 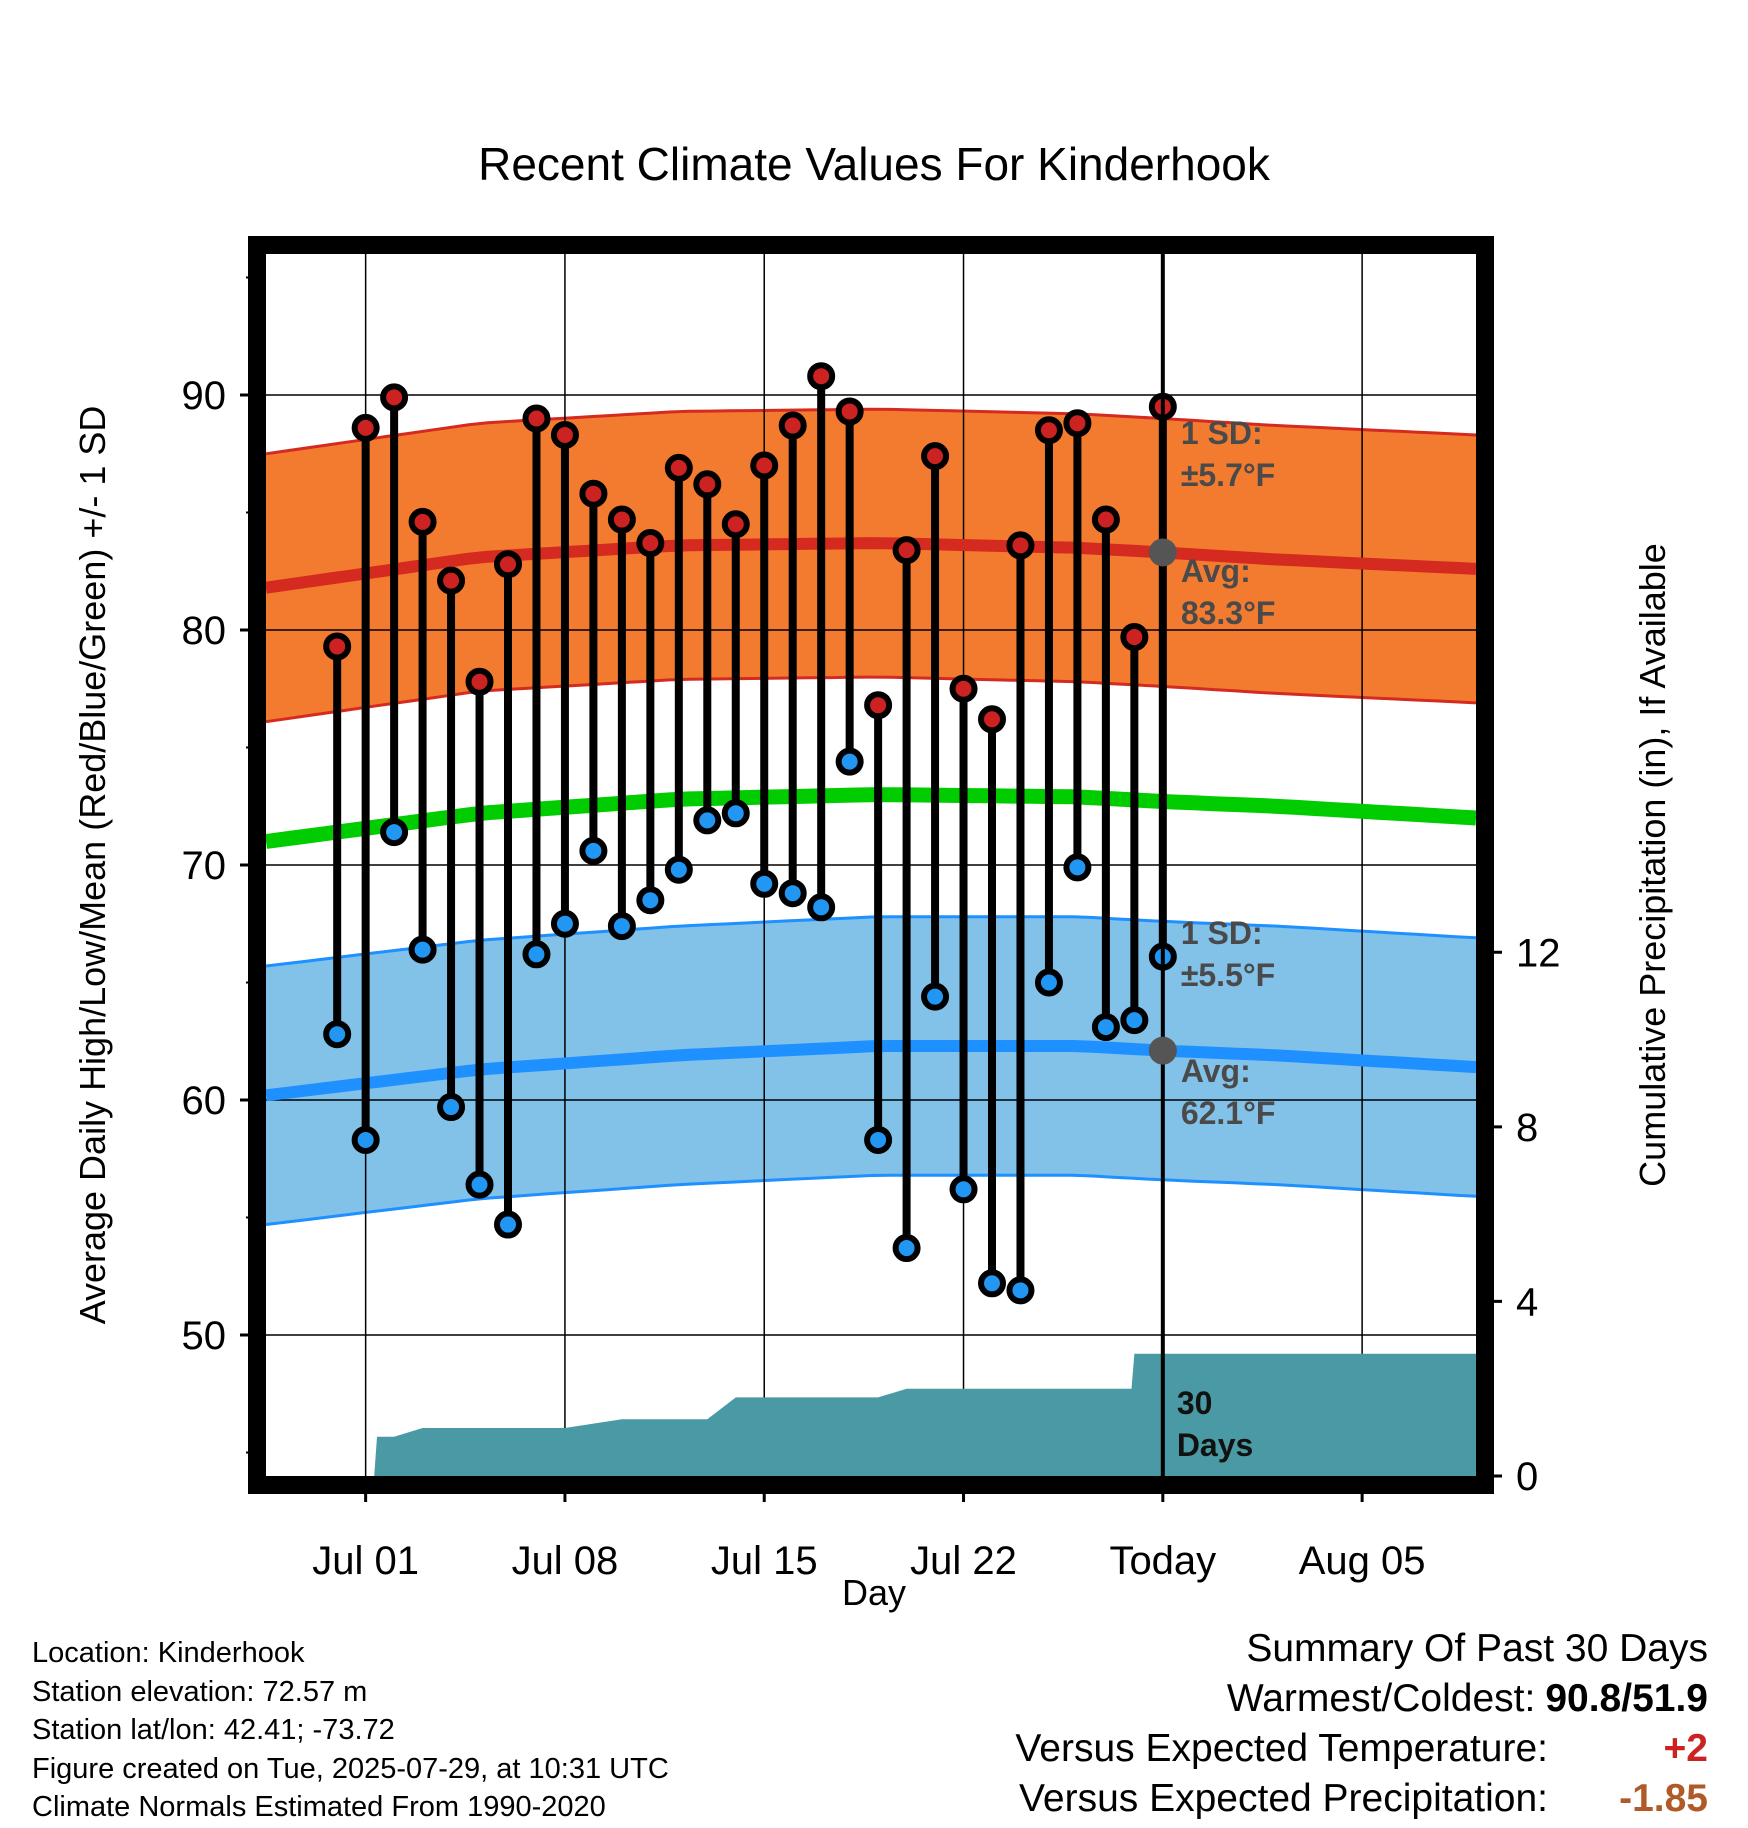 What do you see at coordinates (204, 631) in the screenshot?
I see `y-tick-label: 80` at bounding box center [204, 631].